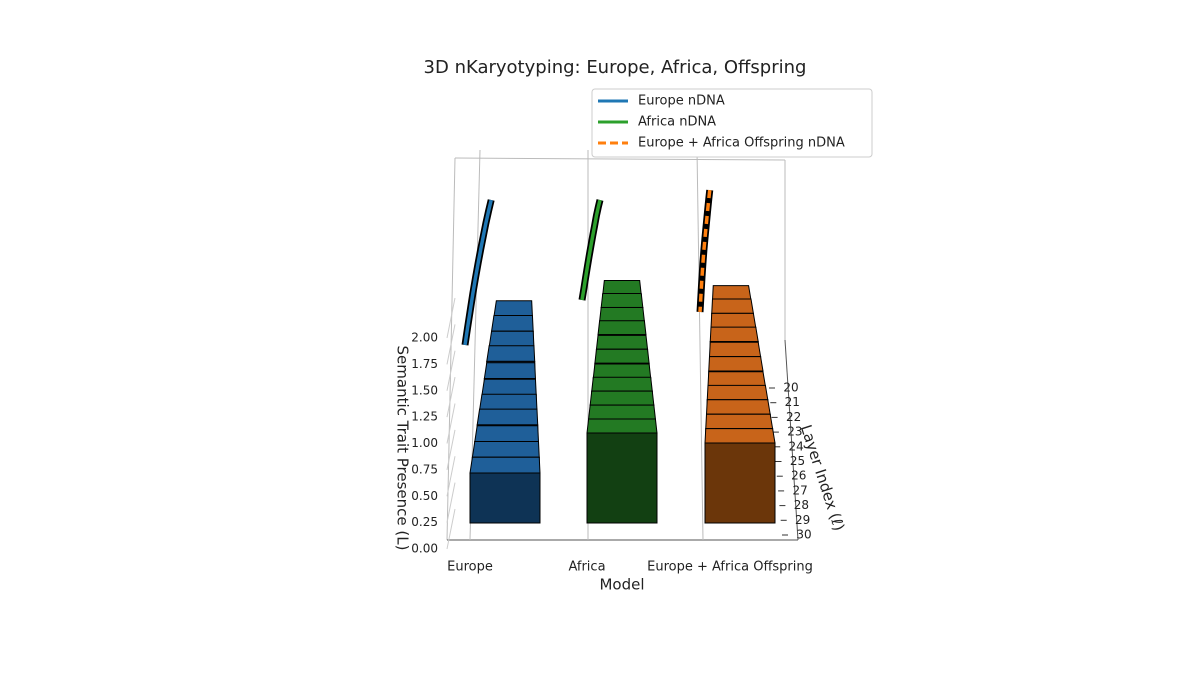 This screenshot has height=690, width=1200. I want to click on x-tick-label: Europe, so click(470, 567).